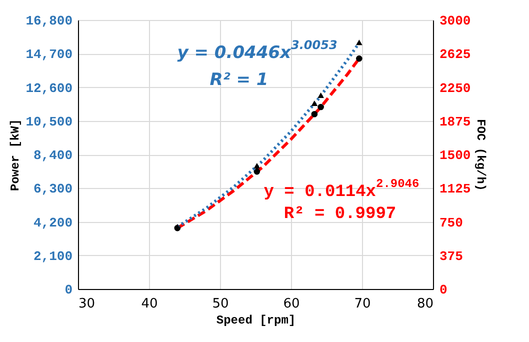 The height and width of the screenshot is (342, 529). I want to click on annotation: R² = 0.9997, so click(340, 214).